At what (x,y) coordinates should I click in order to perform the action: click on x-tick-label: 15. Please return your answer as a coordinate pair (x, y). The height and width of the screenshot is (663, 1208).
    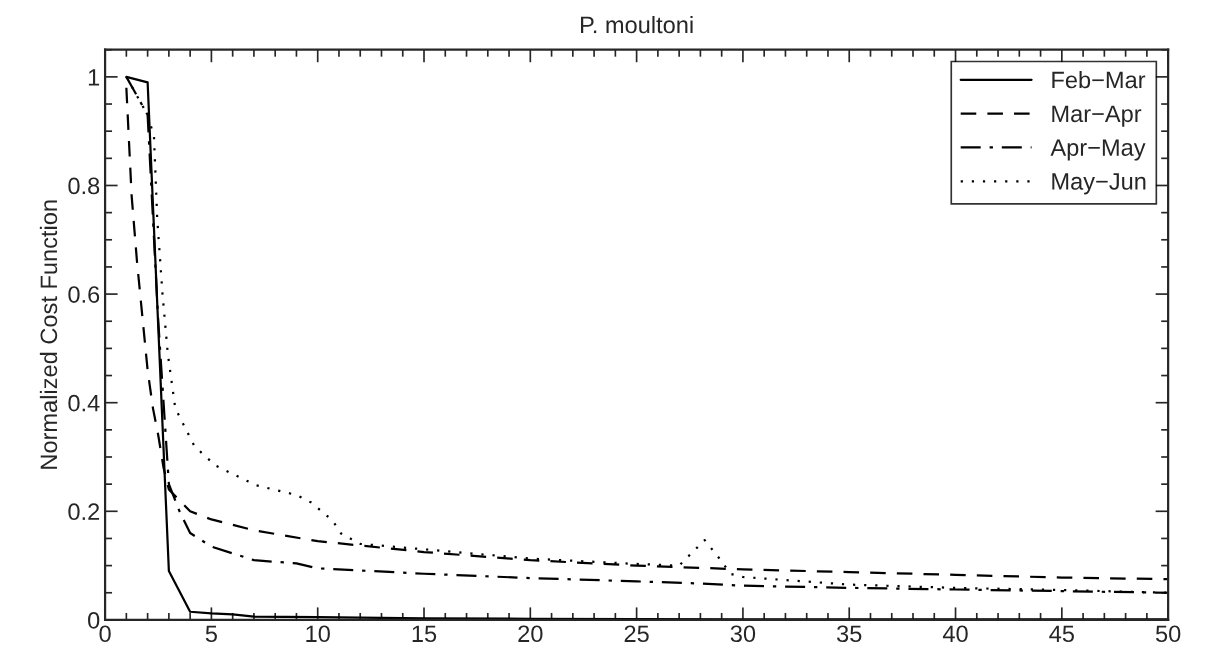
    Looking at the image, I should click on (424, 634).